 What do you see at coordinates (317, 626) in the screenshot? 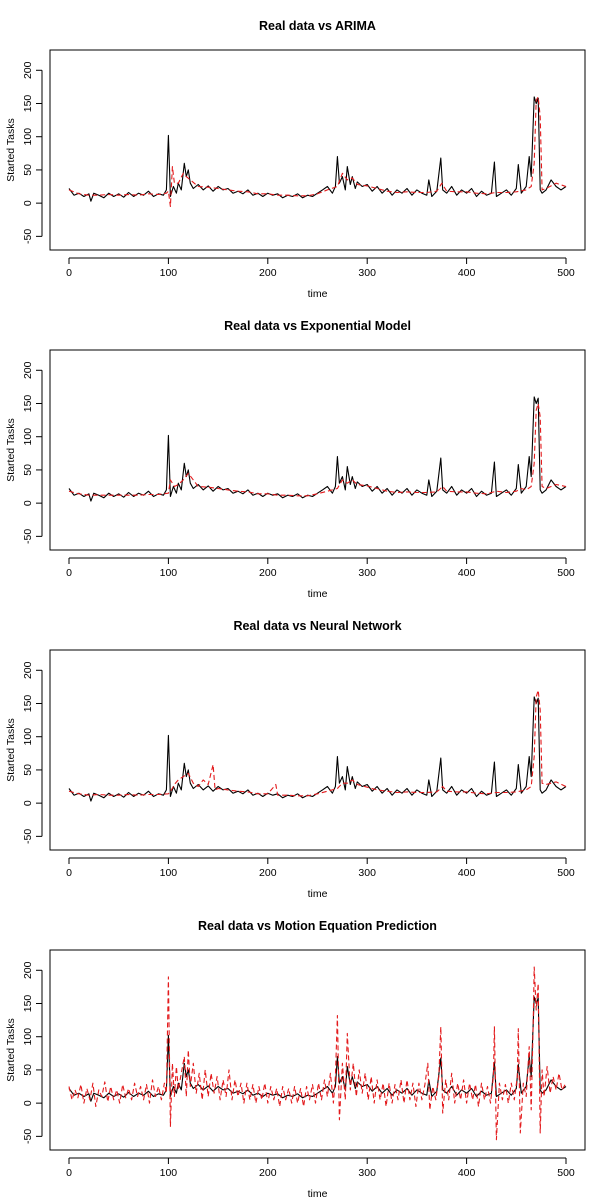
I see `chart-title: Real data vs Neural Network` at bounding box center [317, 626].